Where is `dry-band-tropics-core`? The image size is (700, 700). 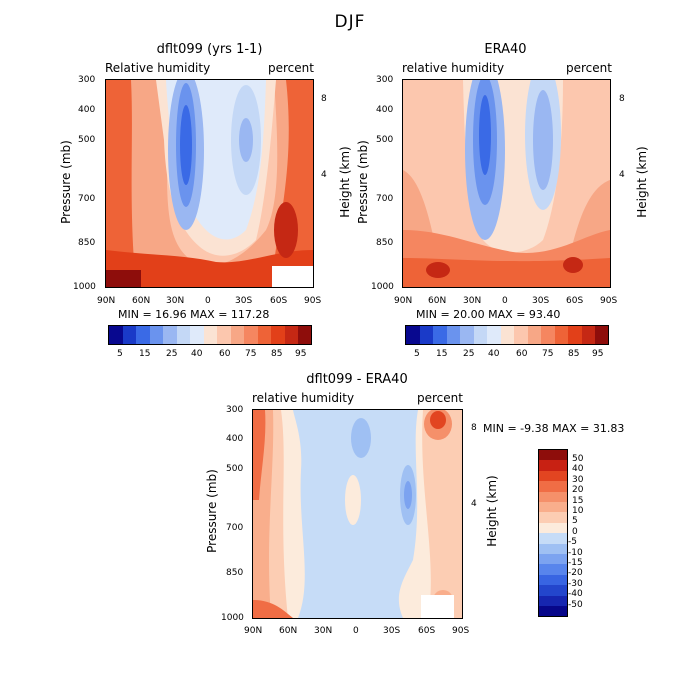
dry-band-tropics-core is located at coordinates (485, 135).